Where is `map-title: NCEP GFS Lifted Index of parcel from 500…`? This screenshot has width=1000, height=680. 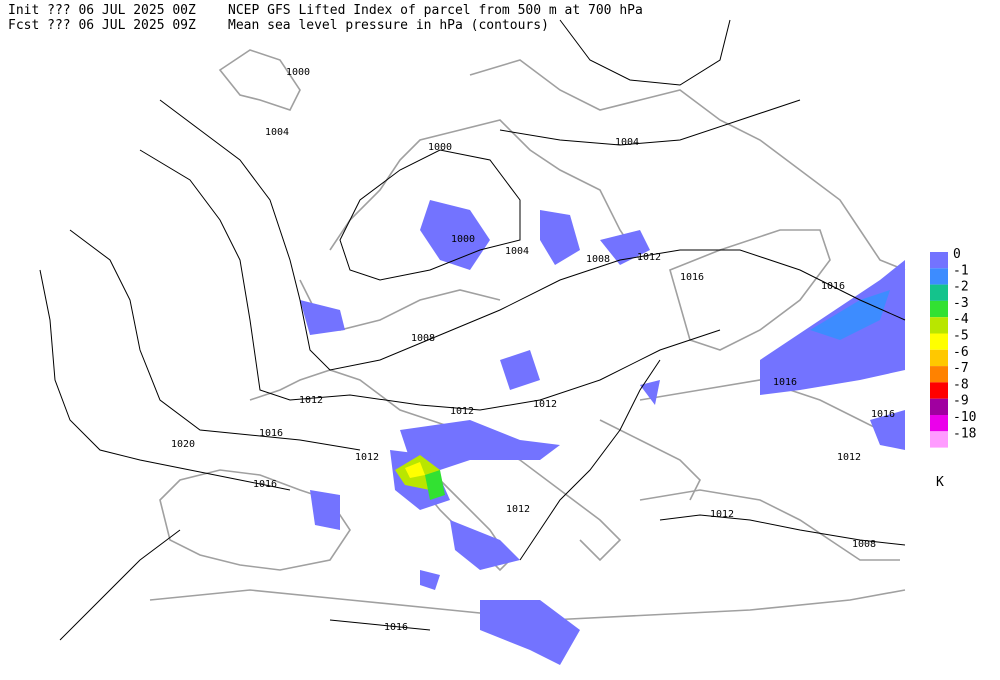 map-title: NCEP GFS Lifted Index of parcel from 500… is located at coordinates (435, 10).